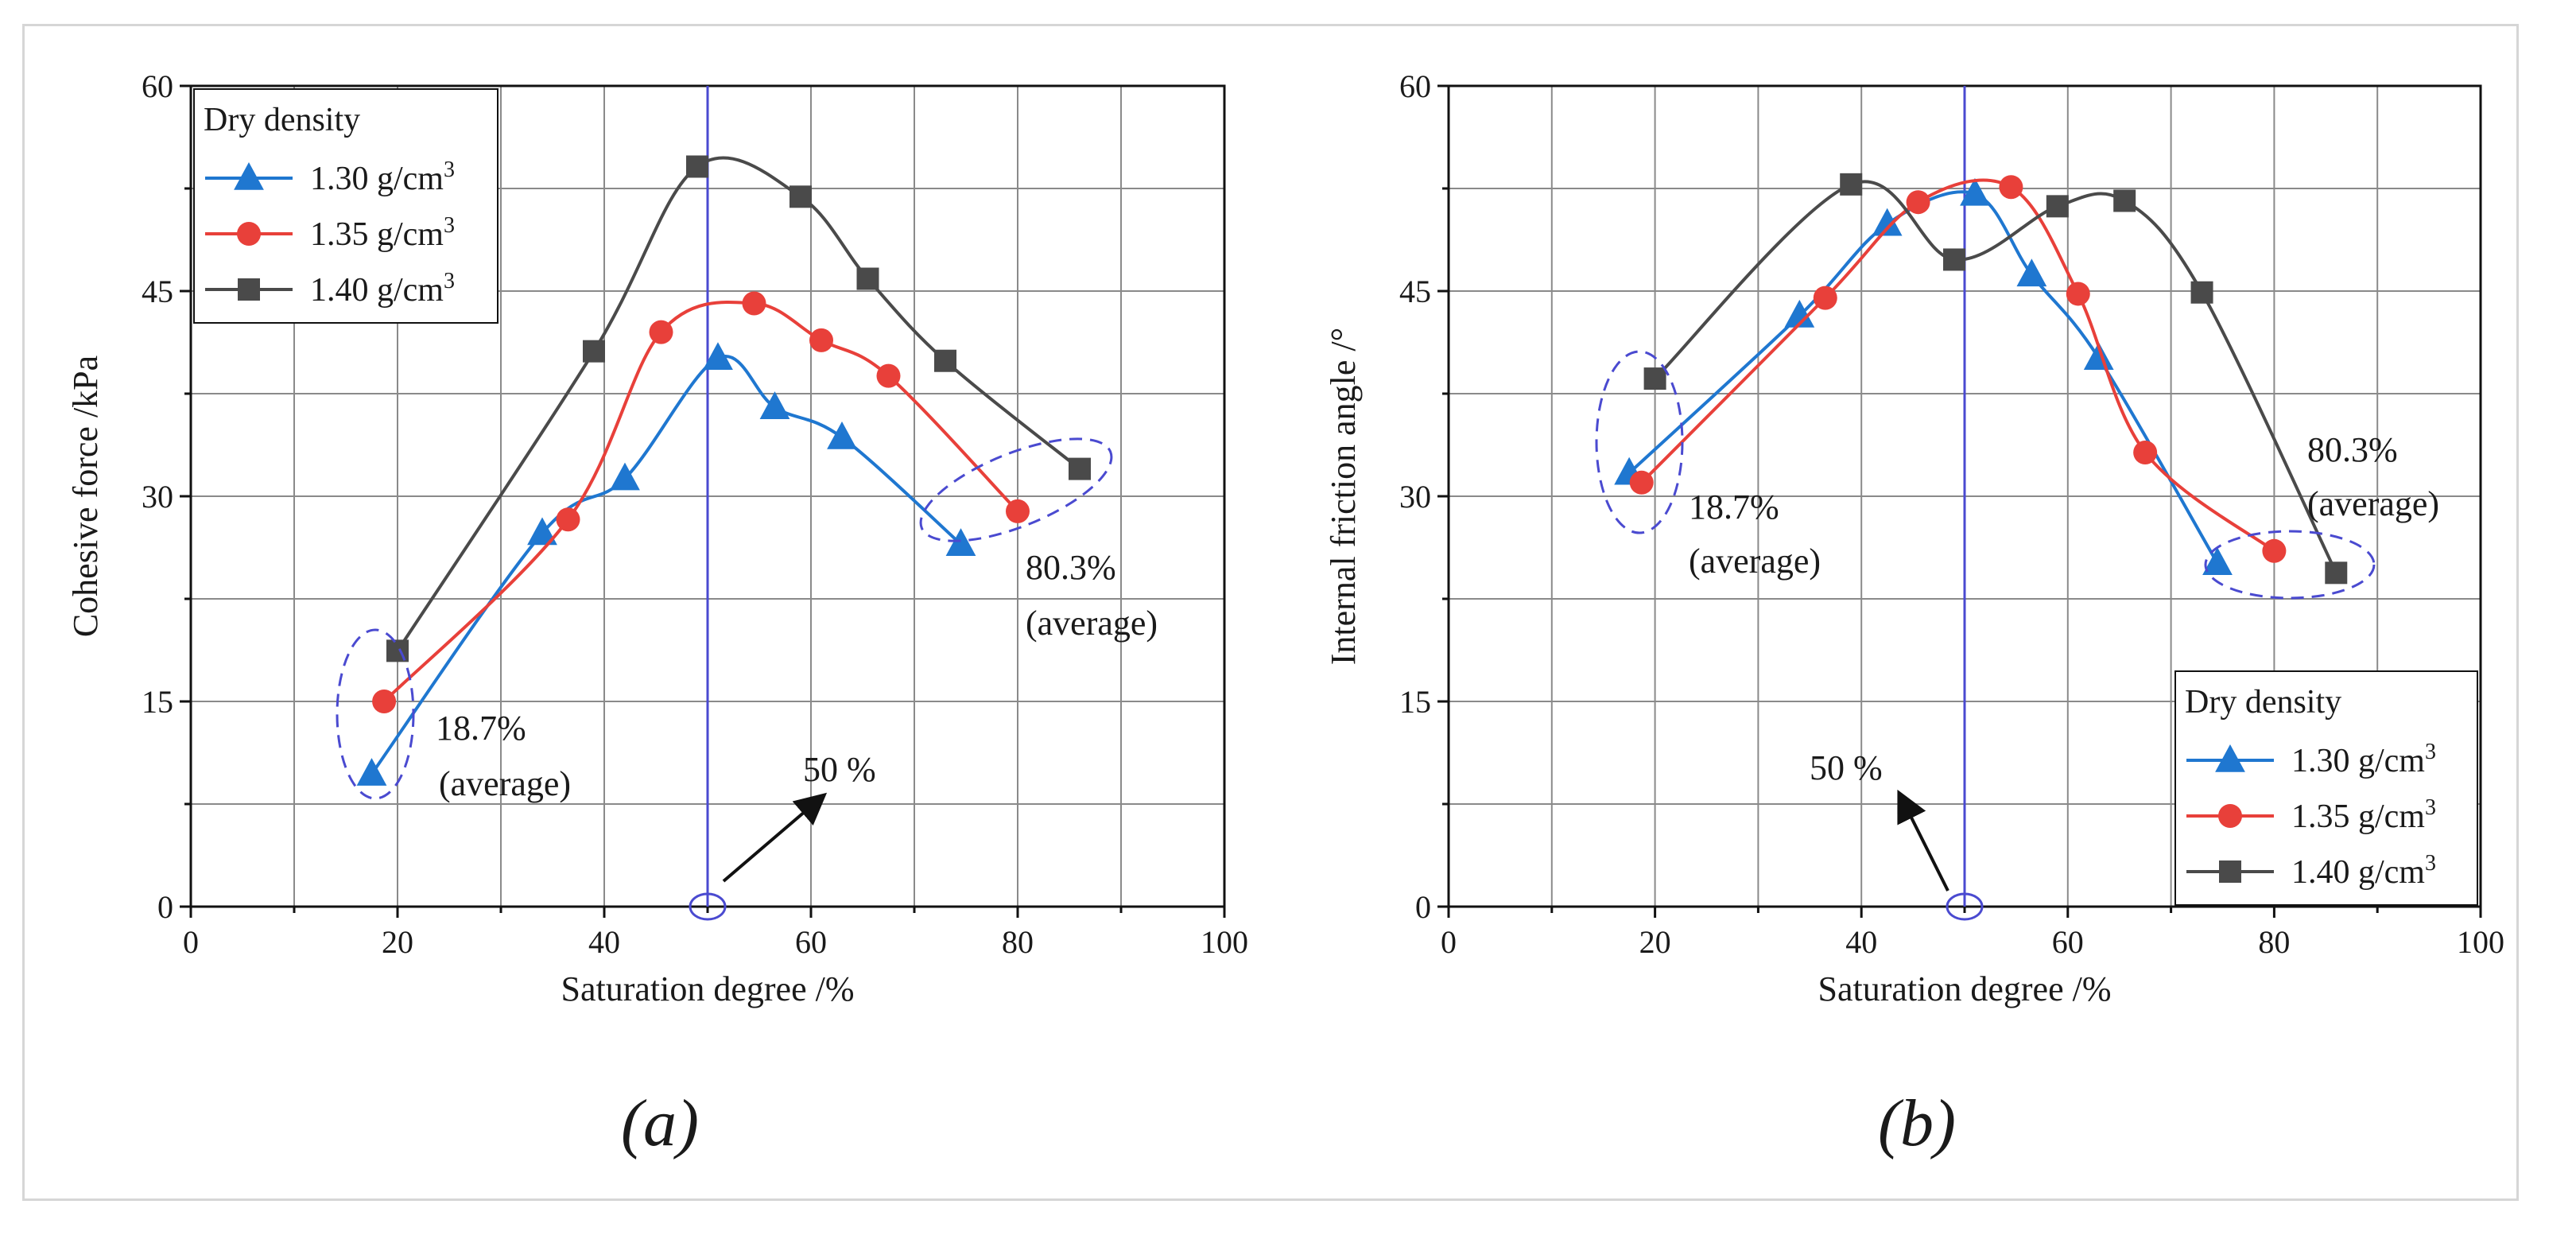 The width and height of the screenshot is (2576, 1247). What do you see at coordinates (375, 714) in the screenshot?
I see `low-saturation-ellipse` at bounding box center [375, 714].